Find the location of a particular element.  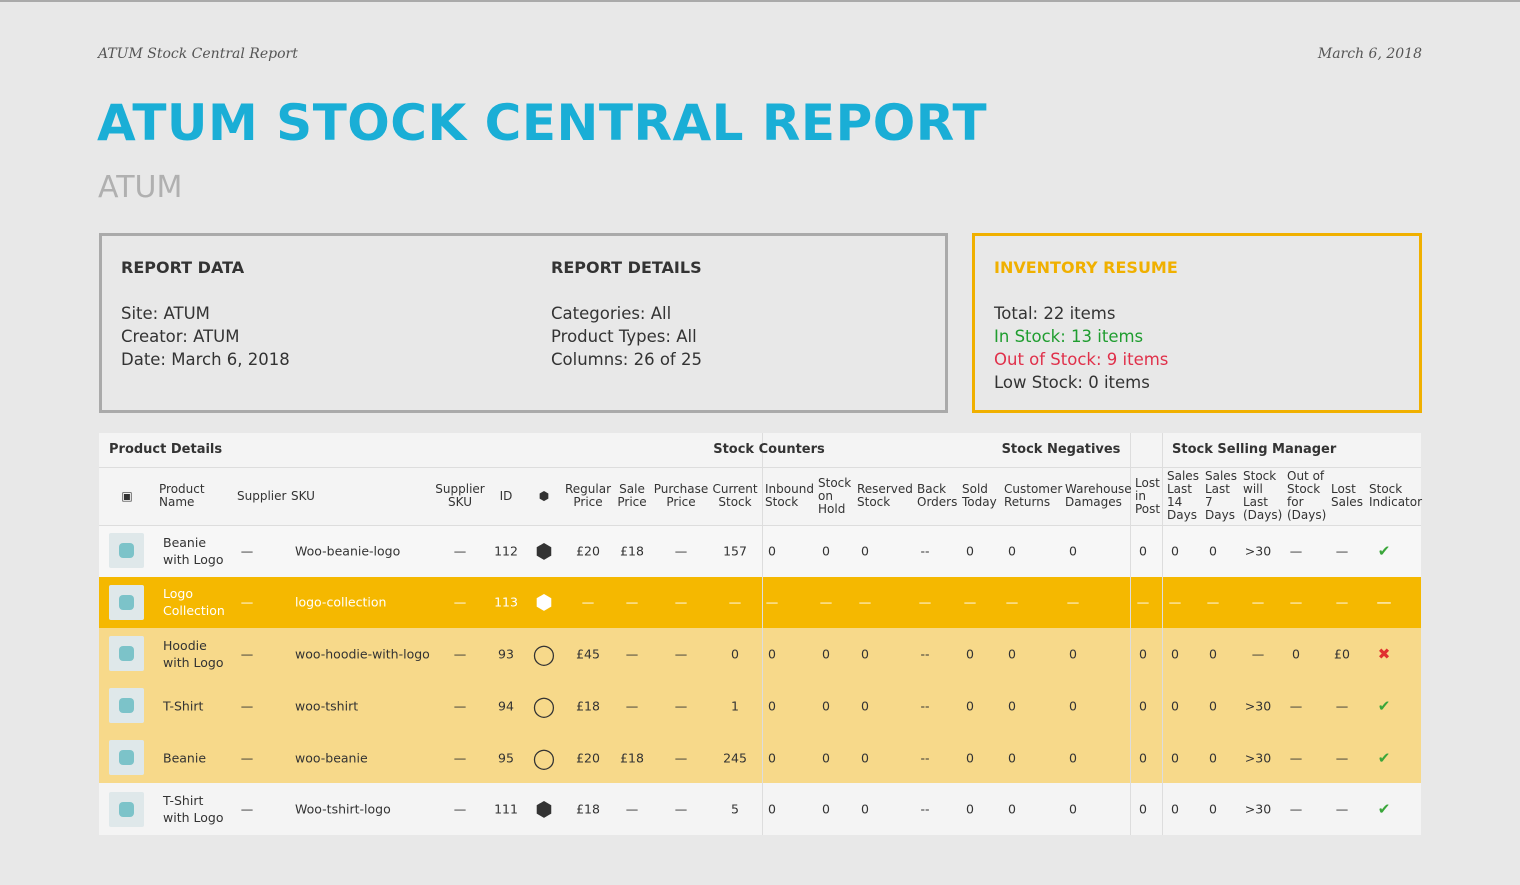

column-header: Sales Last 7 Days is located at coordinates (1221, 496).